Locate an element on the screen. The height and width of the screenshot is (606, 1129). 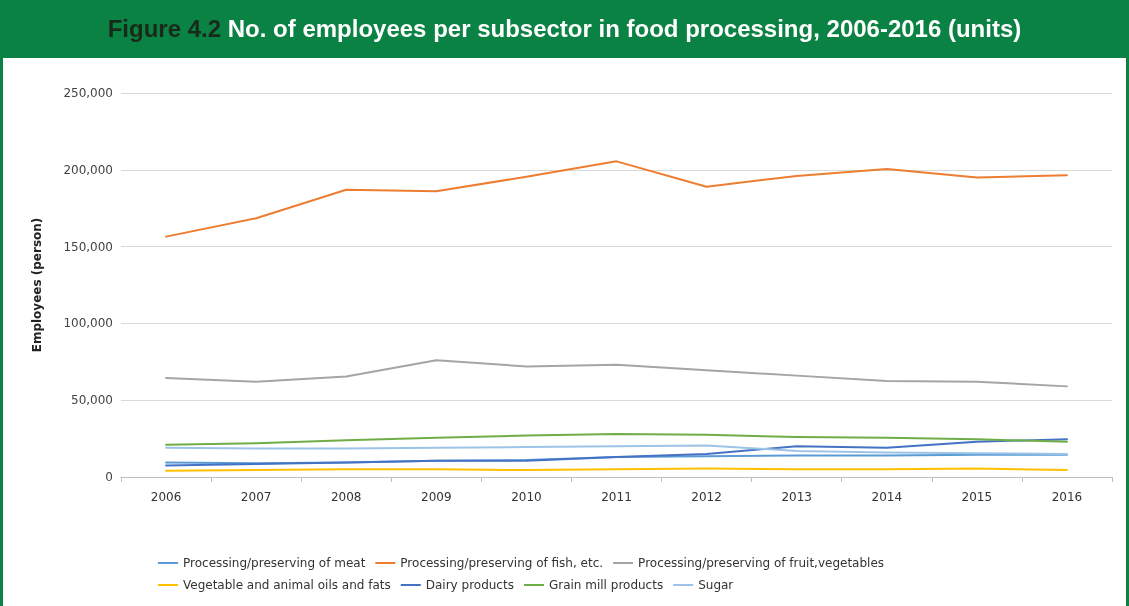
x-tick-label: 2015 is located at coordinates (977, 497).